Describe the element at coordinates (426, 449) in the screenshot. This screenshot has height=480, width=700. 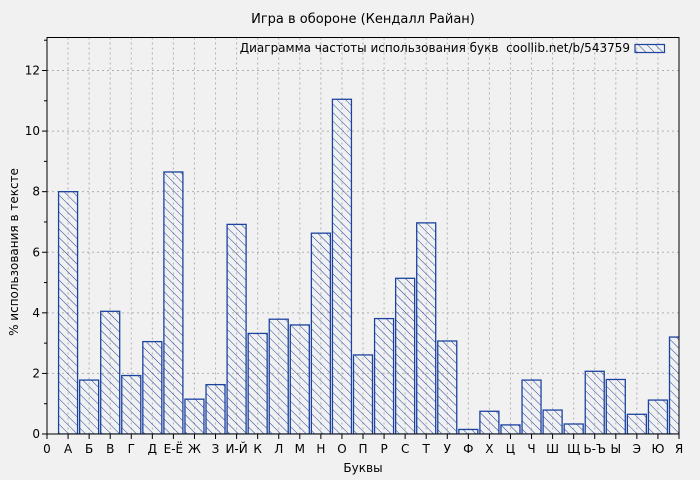
I see `x-tick-label: Т` at that location.